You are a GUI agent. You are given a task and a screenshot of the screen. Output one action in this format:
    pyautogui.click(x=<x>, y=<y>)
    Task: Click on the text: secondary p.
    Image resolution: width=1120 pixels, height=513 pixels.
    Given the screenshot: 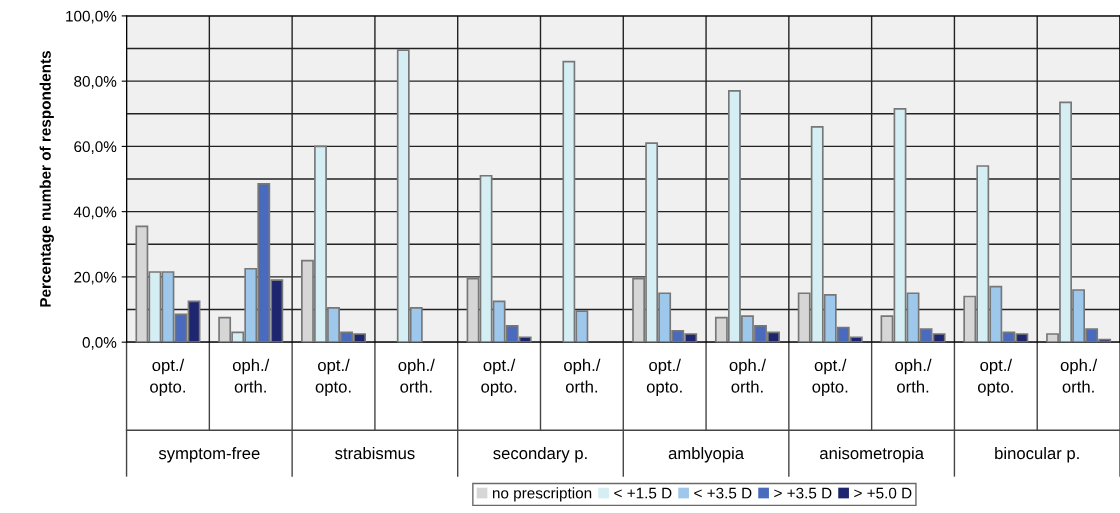 What is the action you would take?
    pyautogui.click(x=540, y=454)
    